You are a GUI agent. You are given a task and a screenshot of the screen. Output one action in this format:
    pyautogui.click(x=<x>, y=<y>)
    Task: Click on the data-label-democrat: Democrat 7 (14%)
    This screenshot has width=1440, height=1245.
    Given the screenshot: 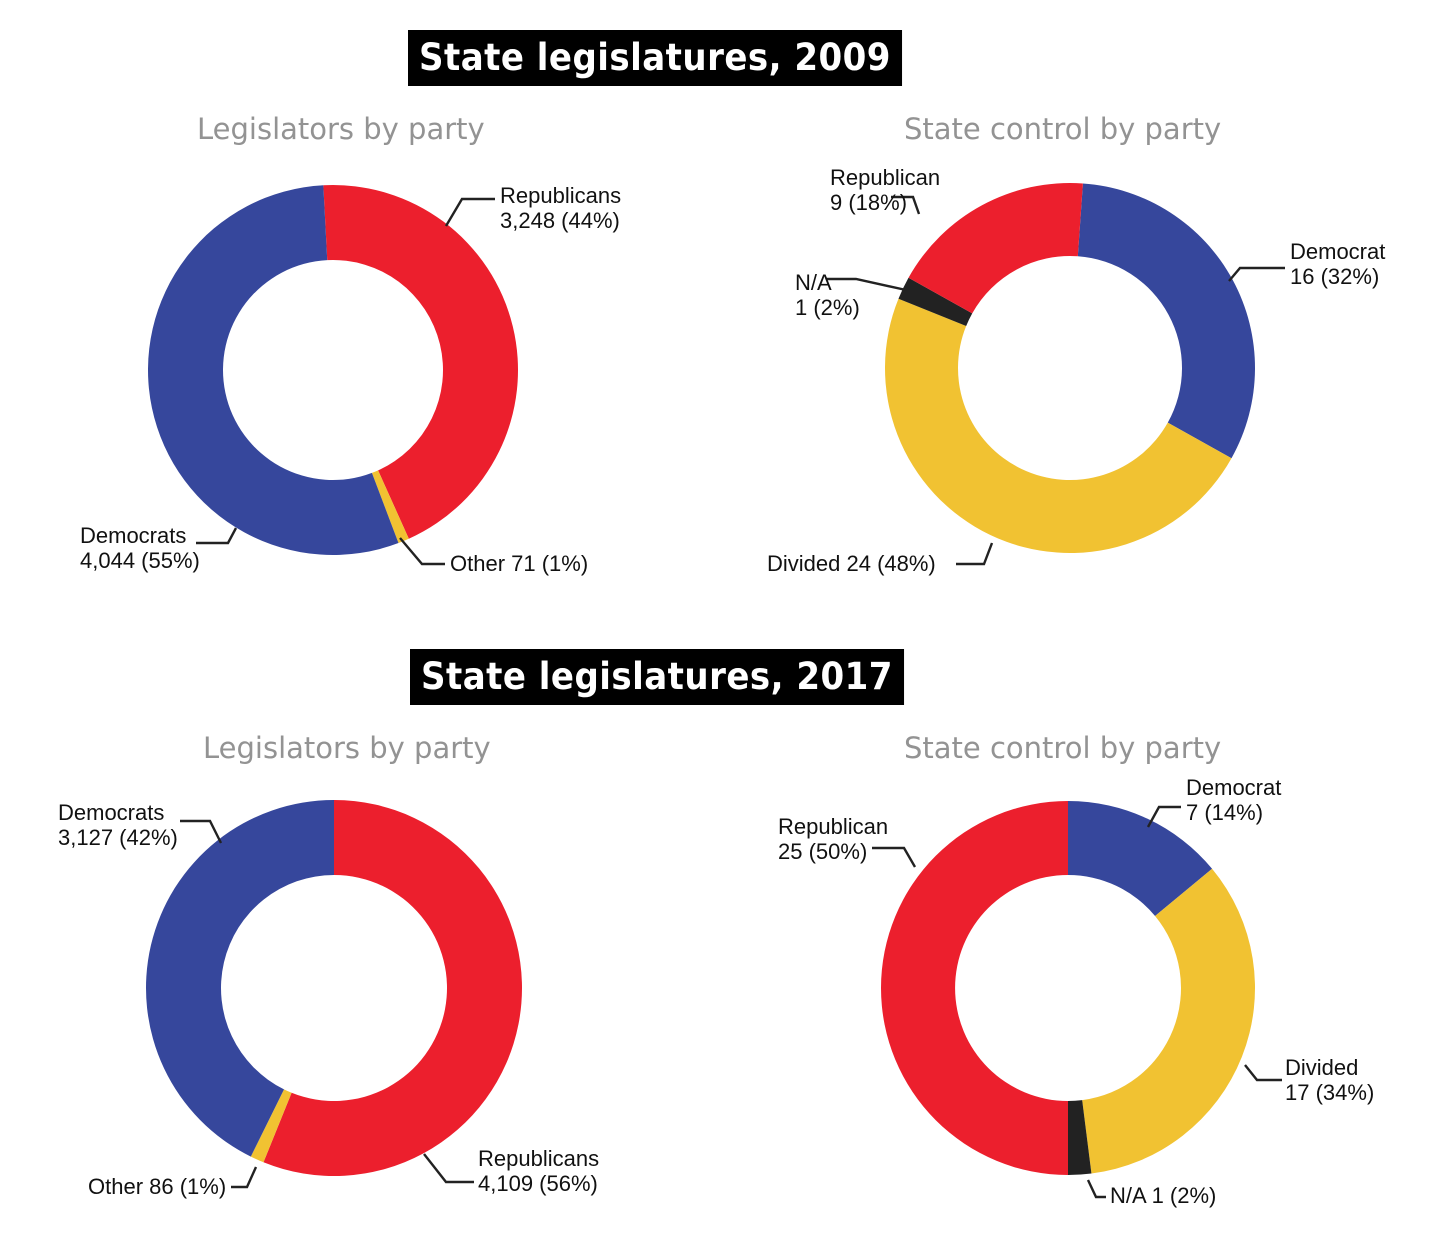 What is the action you would take?
    pyautogui.click(x=1233, y=800)
    